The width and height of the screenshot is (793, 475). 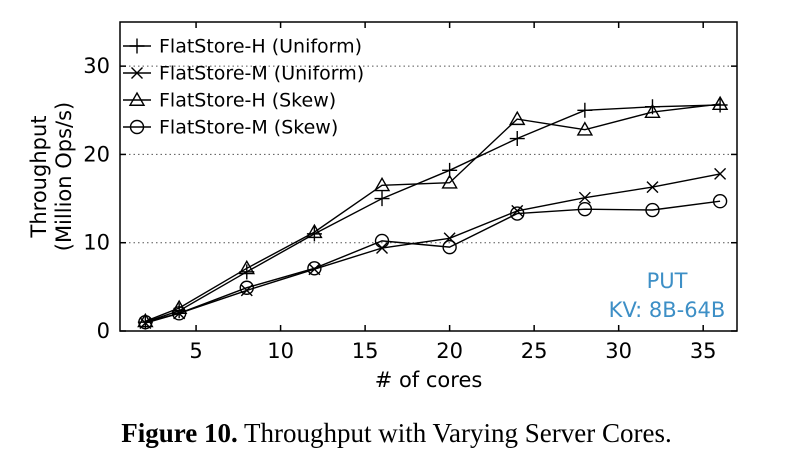 What do you see at coordinates (261, 74) in the screenshot?
I see `legend-label-1: FlatStore-M (Uniform)` at bounding box center [261, 74].